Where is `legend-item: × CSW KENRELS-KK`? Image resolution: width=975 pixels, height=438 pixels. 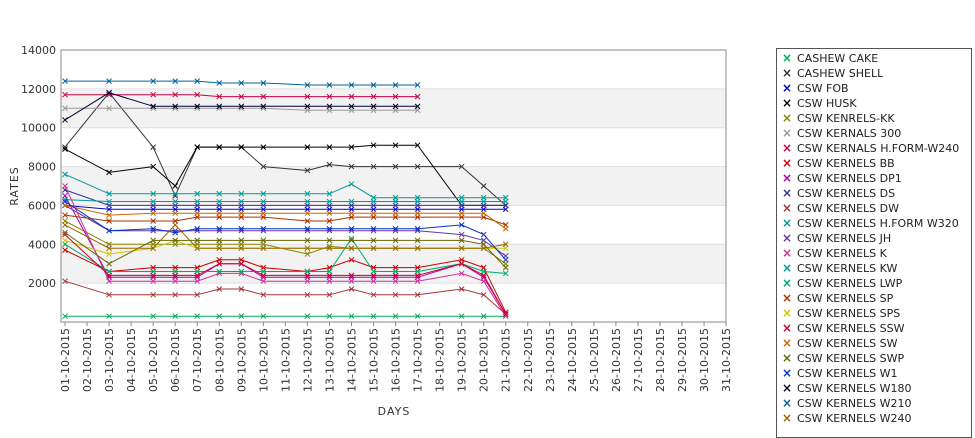 legend-item: × CSW KENRELS-KK is located at coordinates (874, 118).